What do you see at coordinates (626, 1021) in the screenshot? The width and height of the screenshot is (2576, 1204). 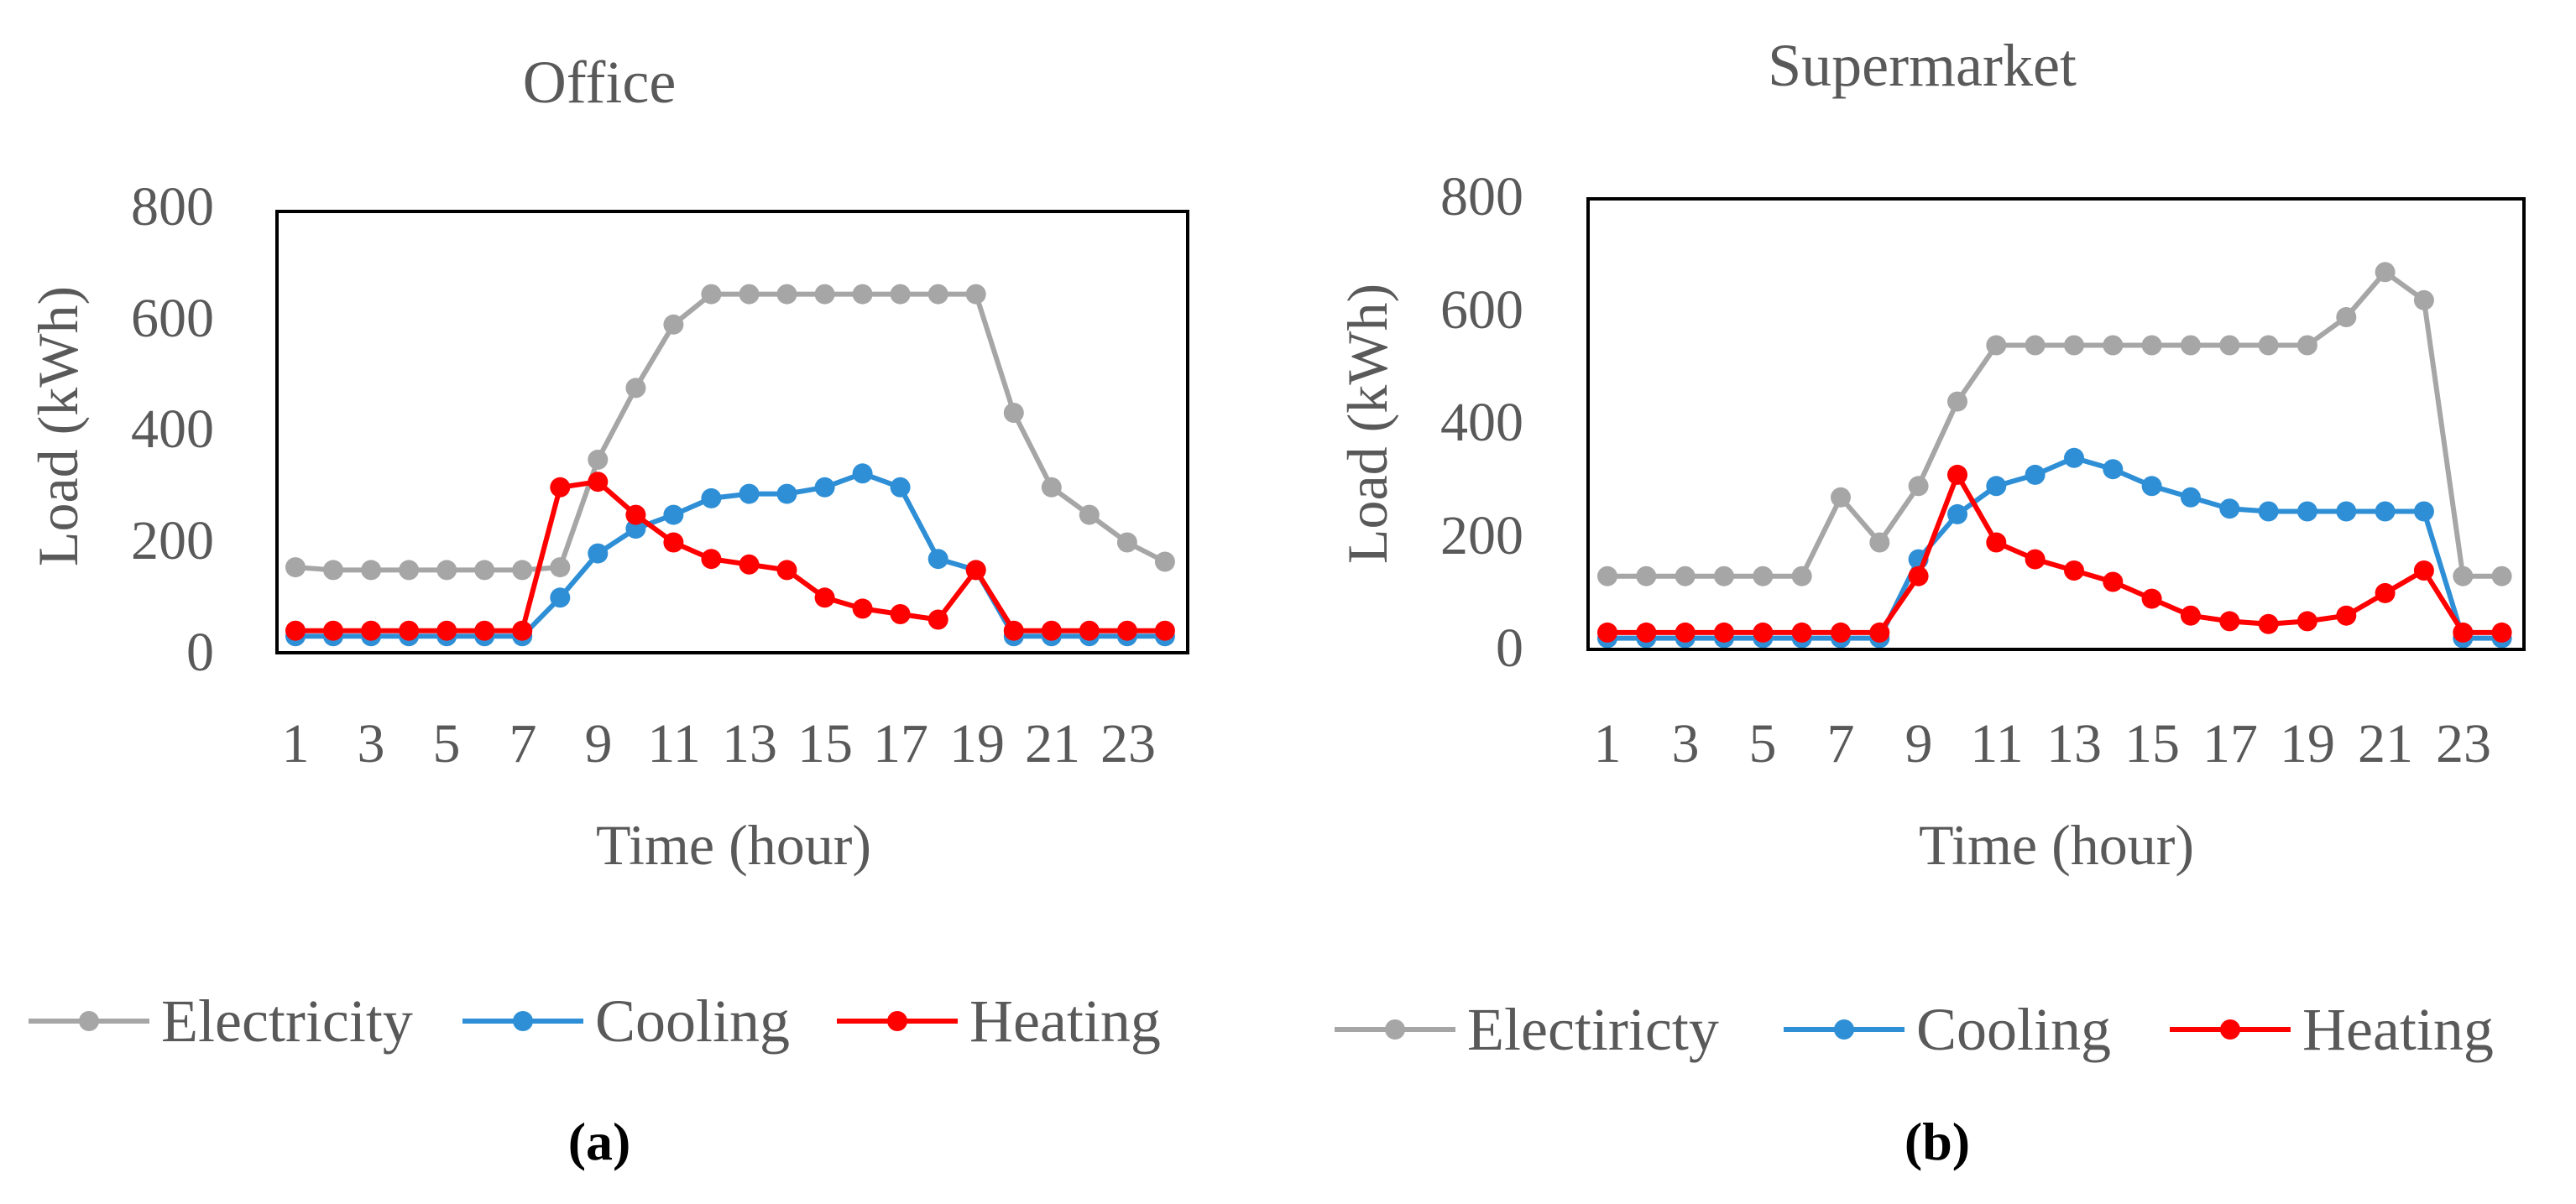 I see `legend-item-cooling: Cooling` at bounding box center [626, 1021].